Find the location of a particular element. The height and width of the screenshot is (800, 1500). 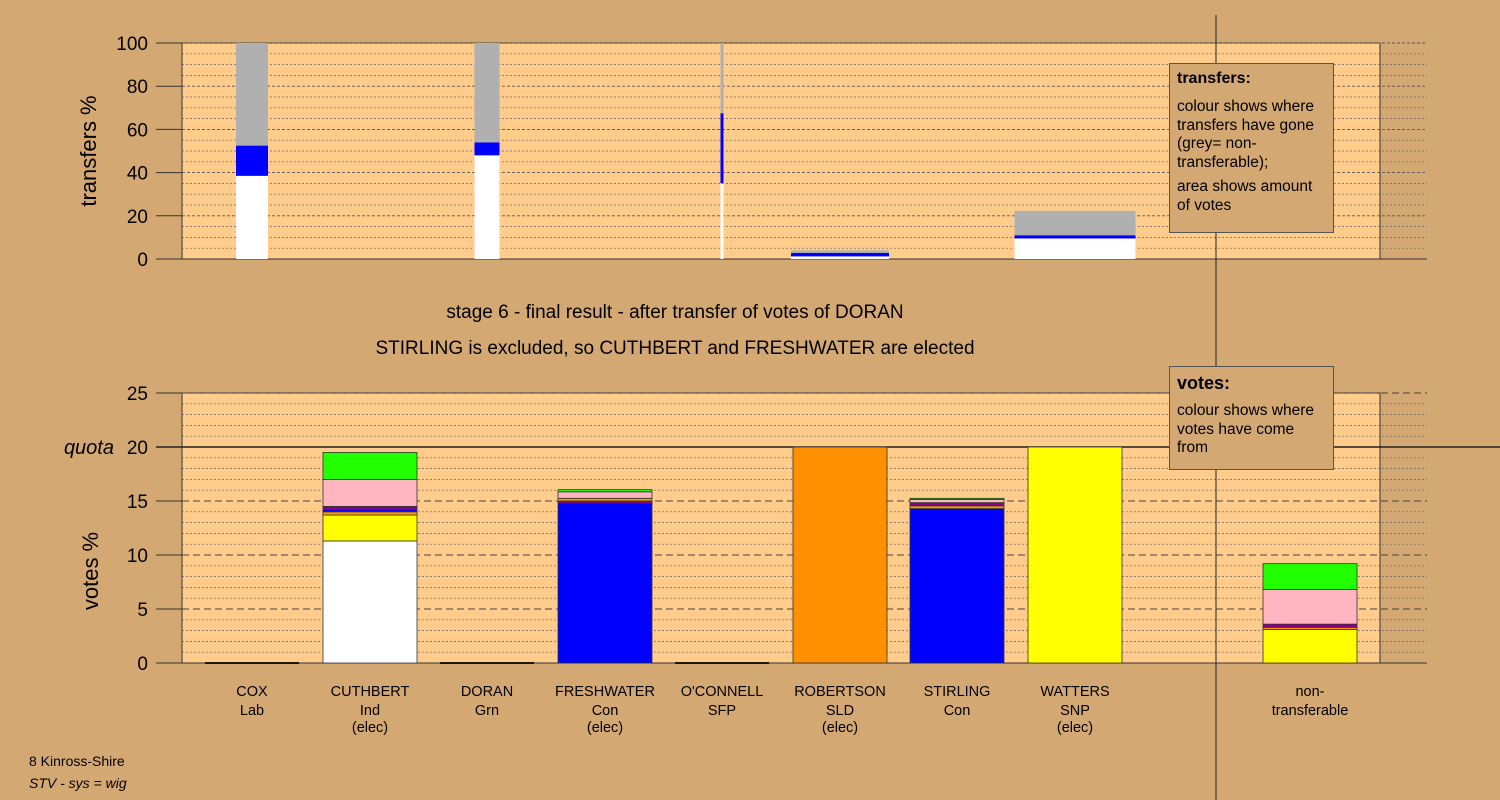

transfers-y-axis-label: transfers % is located at coordinates (88, 150).